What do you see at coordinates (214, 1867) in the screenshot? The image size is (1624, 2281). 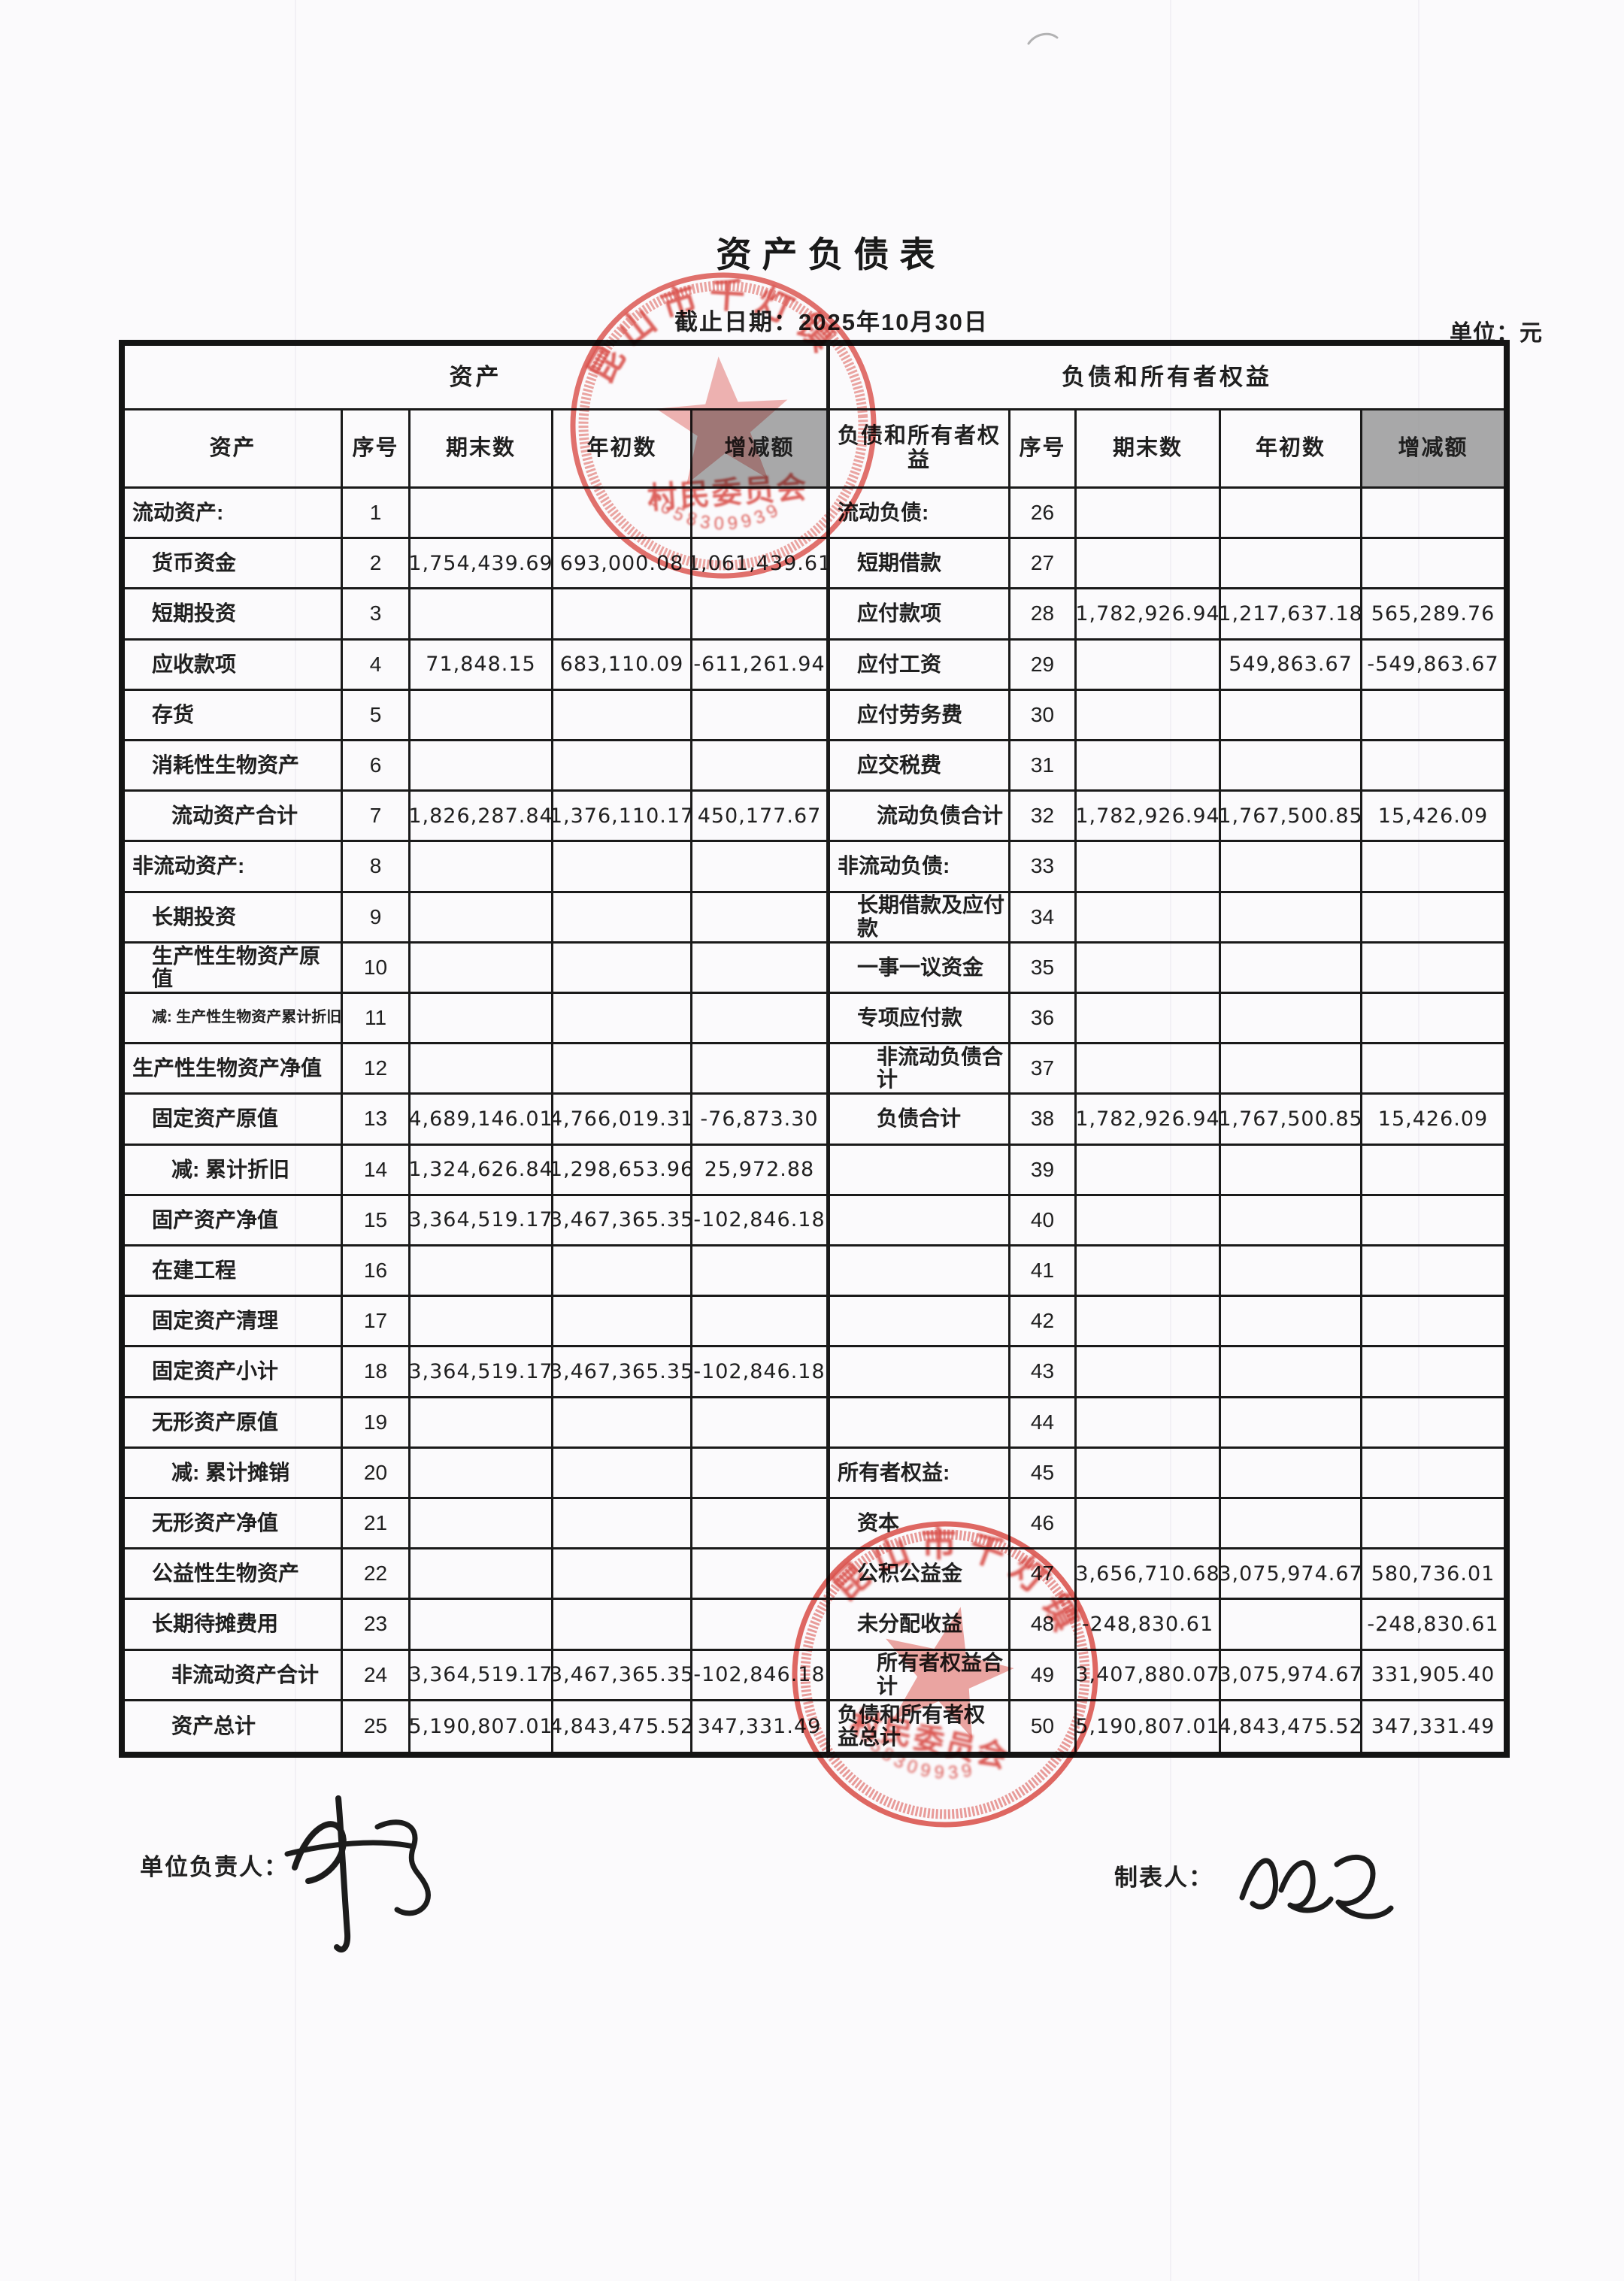 I see `responsible-person-label: 单位负责人：` at bounding box center [214, 1867].